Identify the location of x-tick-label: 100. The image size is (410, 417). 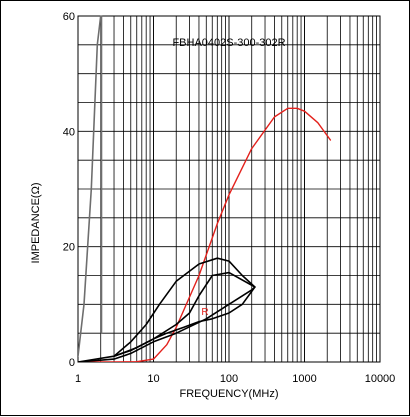
(229, 379).